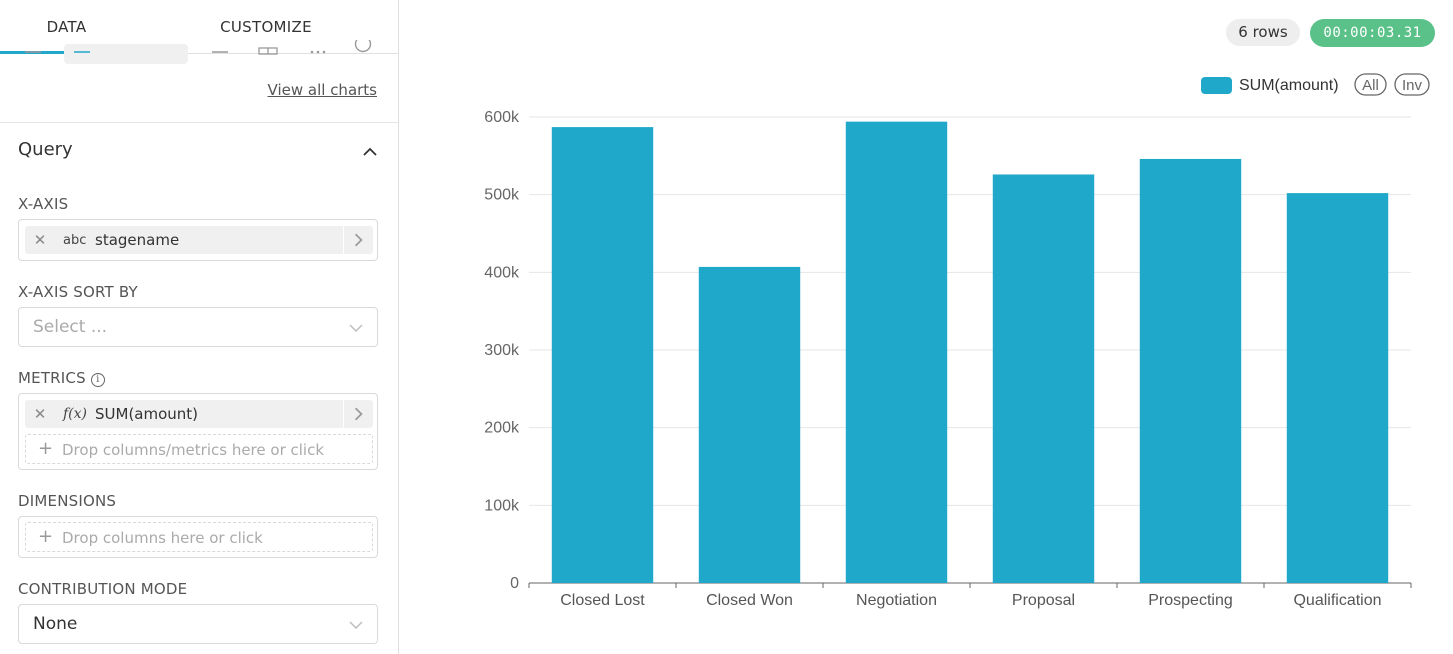  What do you see at coordinates (602, 600) in the screenshot?
I see `x-tick-label: Closed Lost` at bounding box center [602, 600].